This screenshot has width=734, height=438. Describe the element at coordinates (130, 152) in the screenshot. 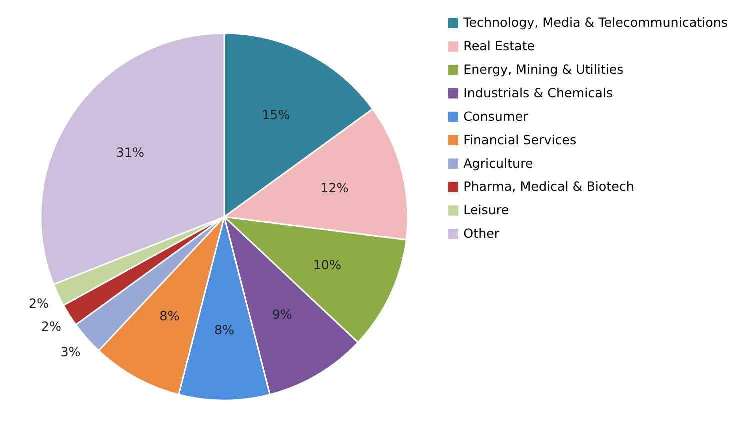

I see `data-label: 31%` at that location.